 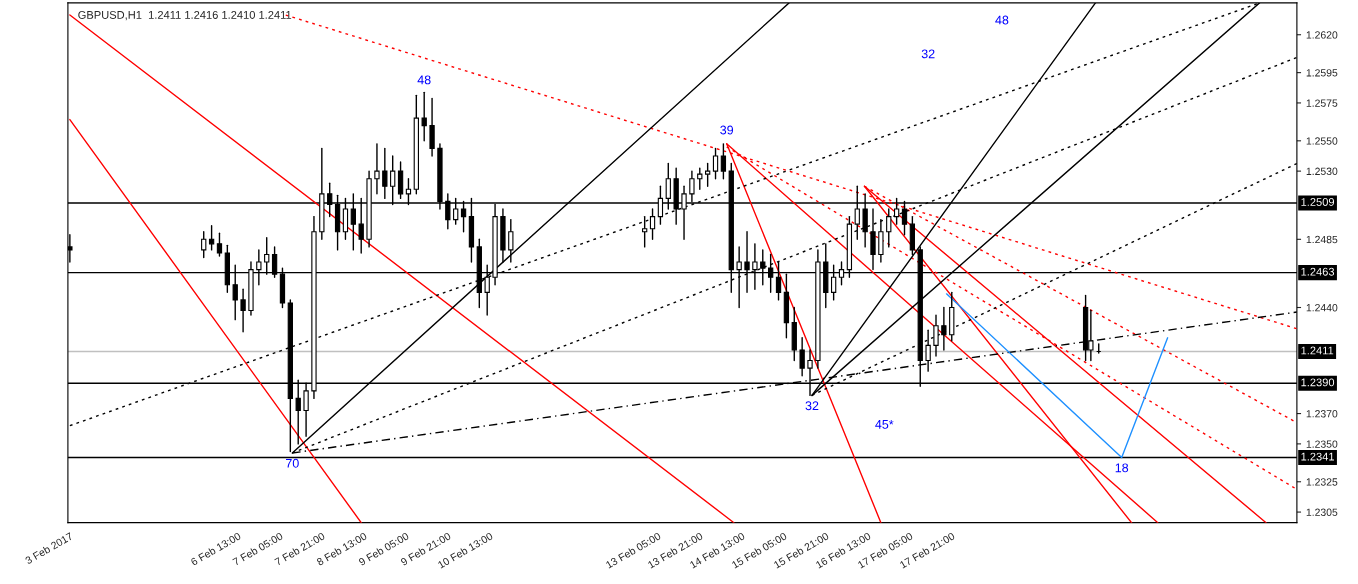 I want to click on ref-line-label: 1.2411, so click(x=1317, y=350).